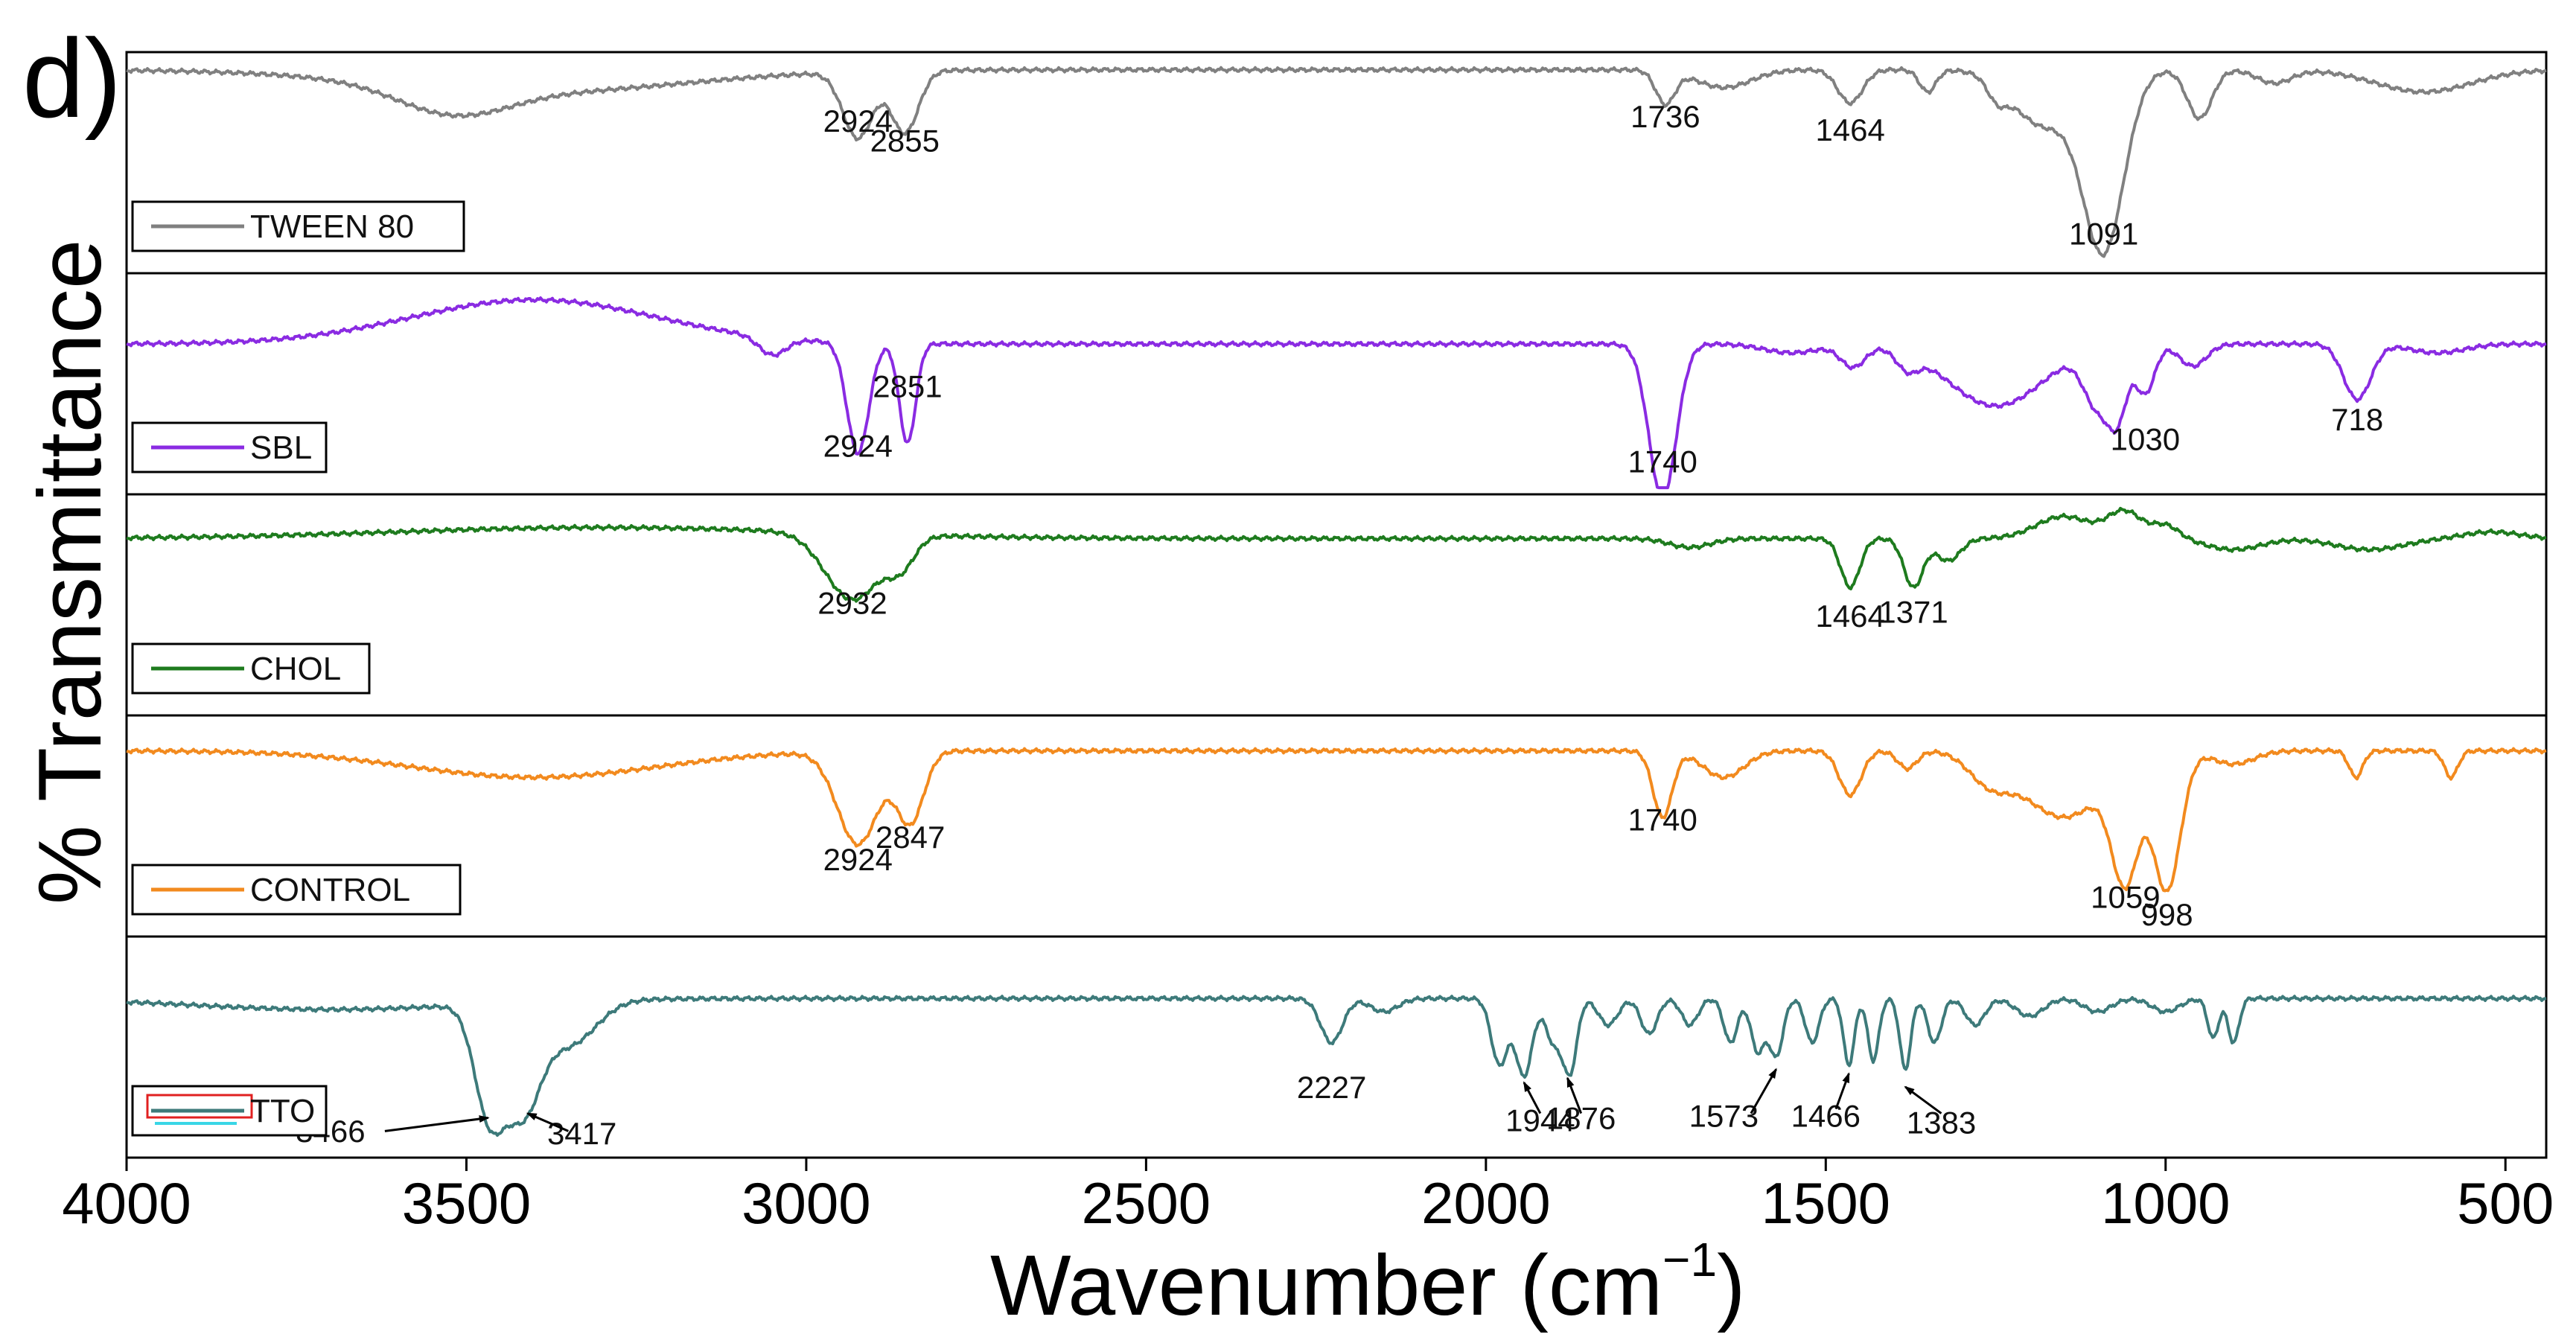 This screenshot has width=2576, height=1343. What do you see at coordinates (2167, 915) in the screenshot?
I see `peak-label-control-998: 998` at bounding box center [2167, 915].